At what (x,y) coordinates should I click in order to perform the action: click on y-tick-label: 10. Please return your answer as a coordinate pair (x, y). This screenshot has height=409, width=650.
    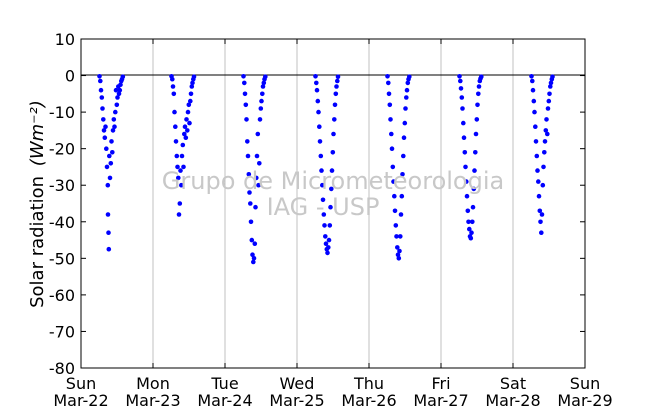
    Looking at the image, I should click on (65, 39).